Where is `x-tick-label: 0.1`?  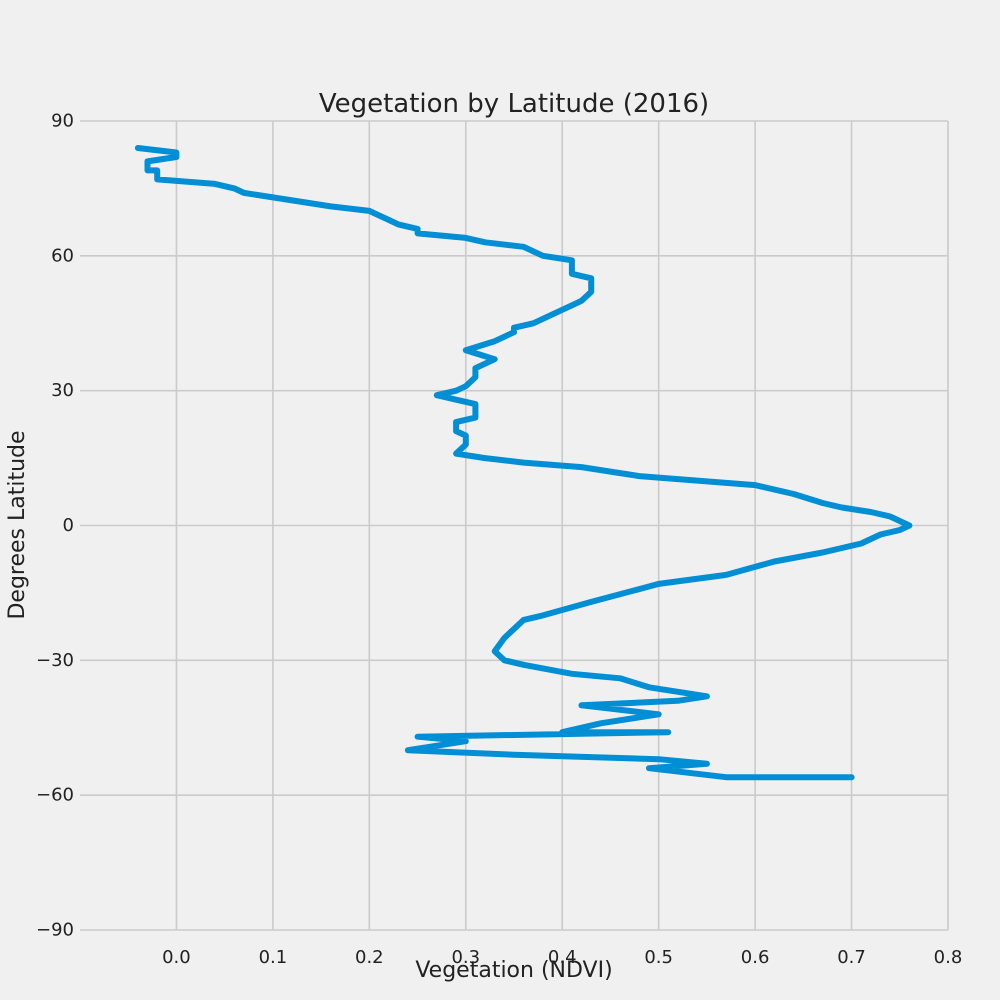 x-tick-label: 0.1 is located at coordinates (273, 957).